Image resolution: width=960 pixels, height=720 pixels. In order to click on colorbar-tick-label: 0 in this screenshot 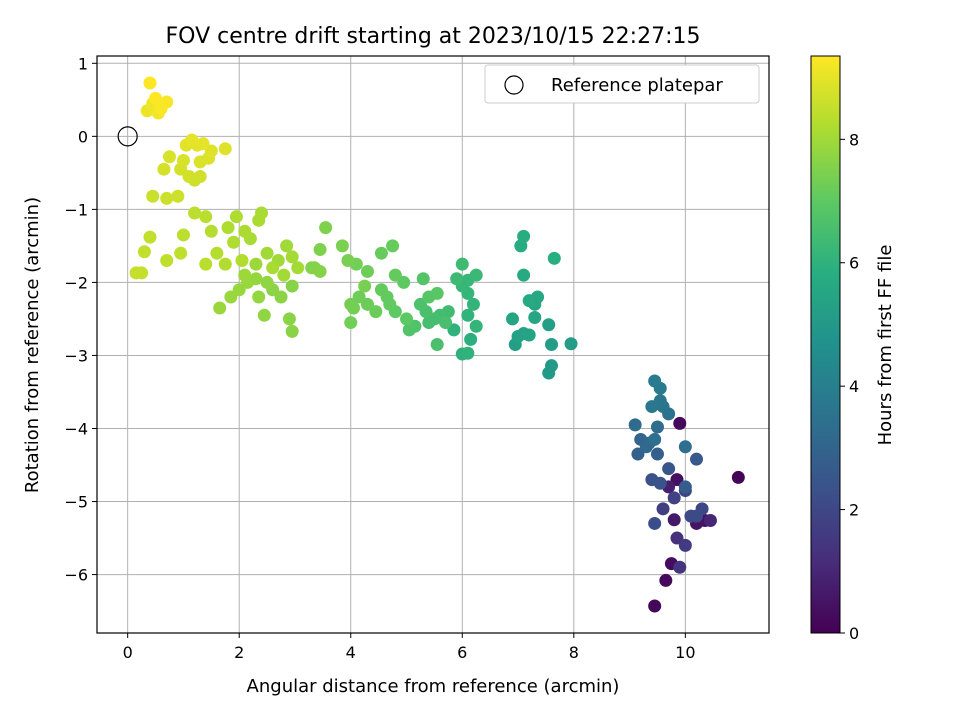, I will do `click(854, 633)`.